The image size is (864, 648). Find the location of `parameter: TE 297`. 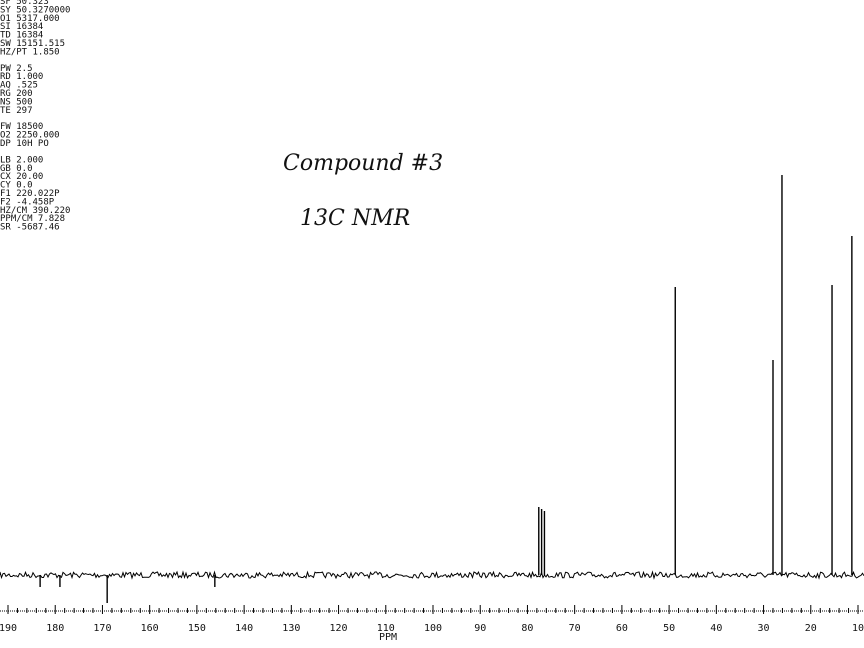

parameter: TE 297 is located at coordinates (16, 111).